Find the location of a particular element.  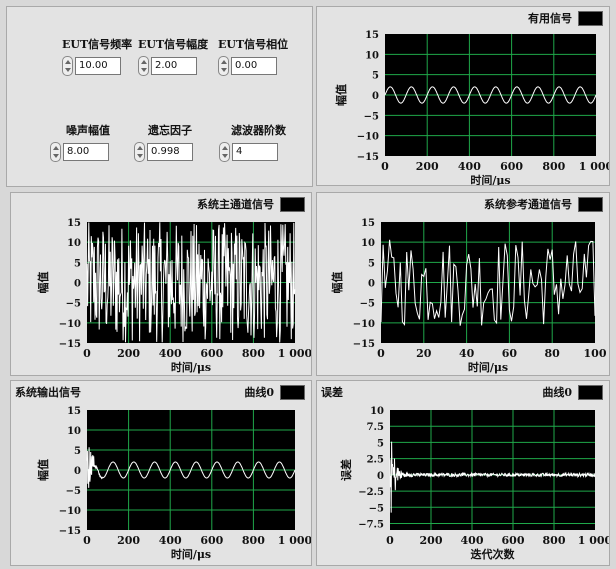

output-y-tick-label: 15 is located at coordinates (74, 411).